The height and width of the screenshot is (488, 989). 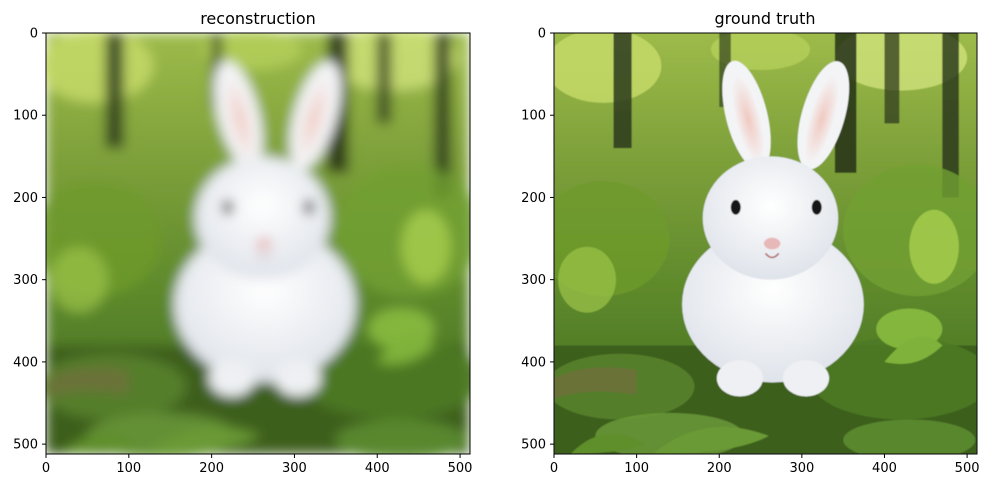 I want to click on title-ground-truth: ground truth, so click(x=764, y=18).